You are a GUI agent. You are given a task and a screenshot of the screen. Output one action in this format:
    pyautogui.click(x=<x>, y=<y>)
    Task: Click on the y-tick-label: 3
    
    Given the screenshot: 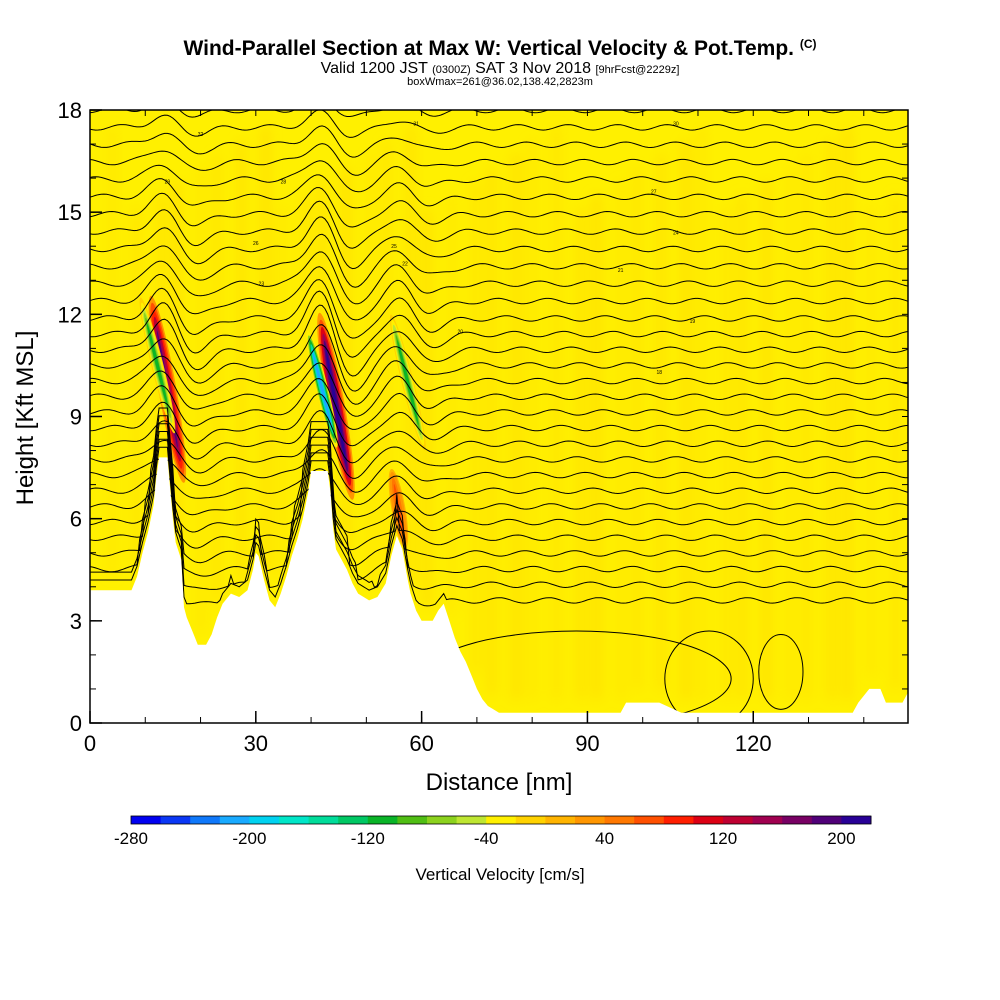 What is the action you would take?
    pyautogui.click(x=76, y=621)
    